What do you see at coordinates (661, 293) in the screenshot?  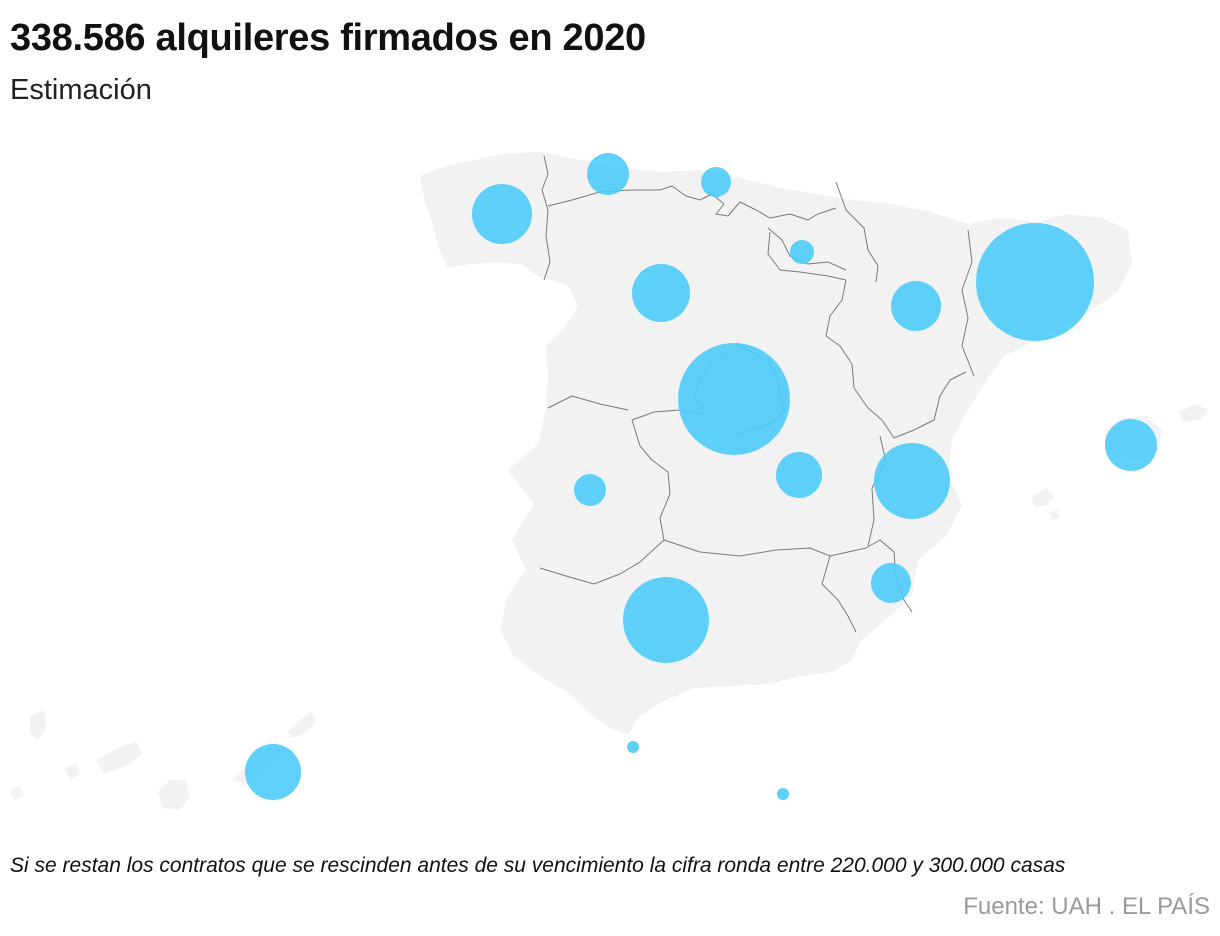 I see `bubble-castilla-y-leon` at bounding box center [661, 293].